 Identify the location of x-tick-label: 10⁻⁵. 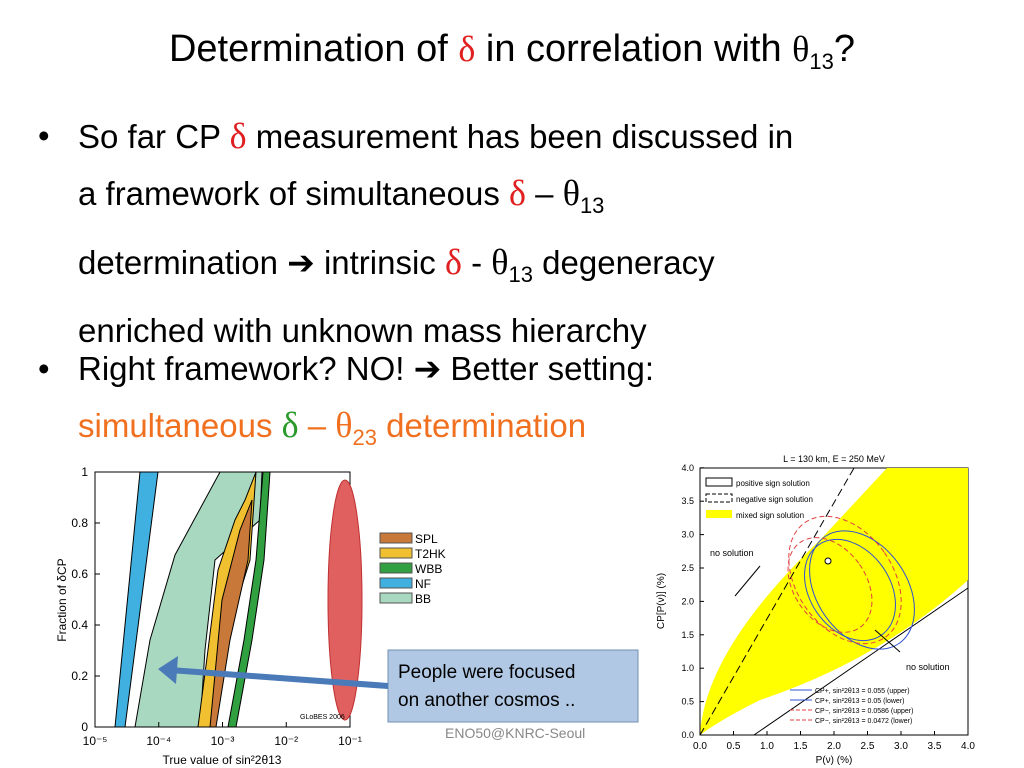
(95, 741).